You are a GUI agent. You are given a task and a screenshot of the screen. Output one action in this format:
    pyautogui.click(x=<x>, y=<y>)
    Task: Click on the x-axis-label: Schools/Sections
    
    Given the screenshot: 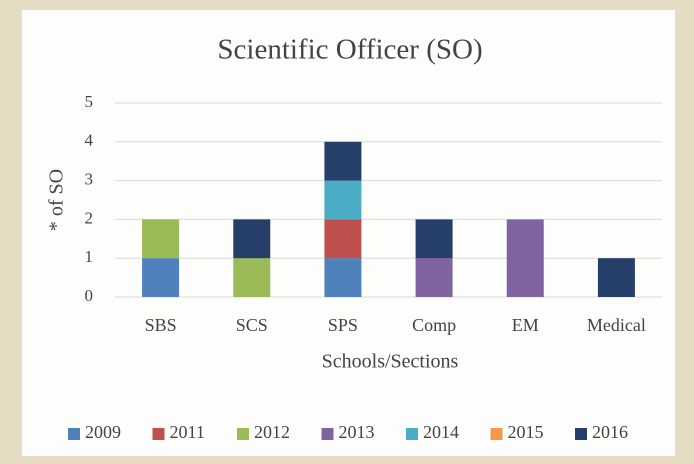 What is the action you would take?
    pyautogui.click(x=390, y=362)
    